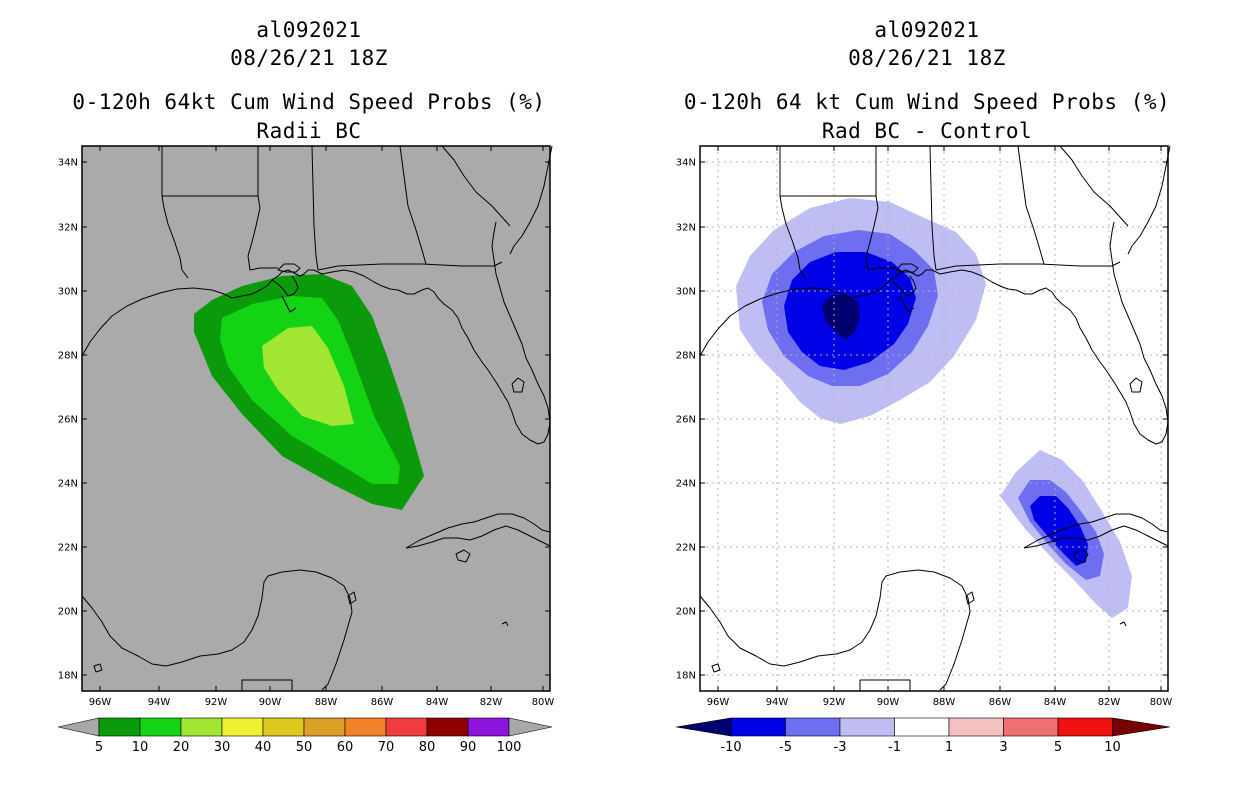  Describe the element at coordinates (894, 747) in the screenshot. I see `colorbar-label: -1` at that location.